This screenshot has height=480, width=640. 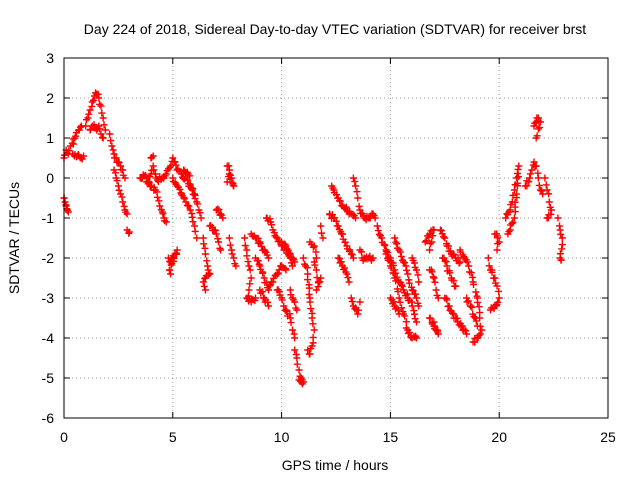 I want to click on y-tick-label: 0, so click(x=50, y=178).